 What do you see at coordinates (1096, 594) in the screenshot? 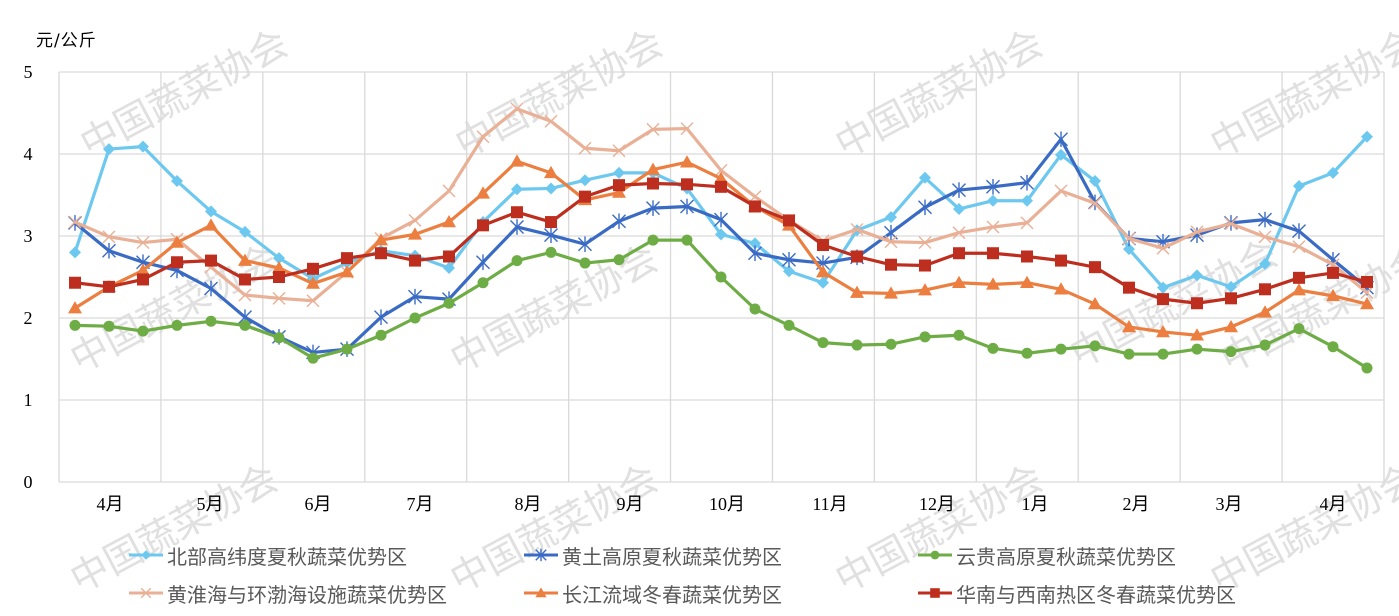
I see `legend-label: 华南与西南热区冬春蔬菜优势区` at bounding box center [1096, 594].